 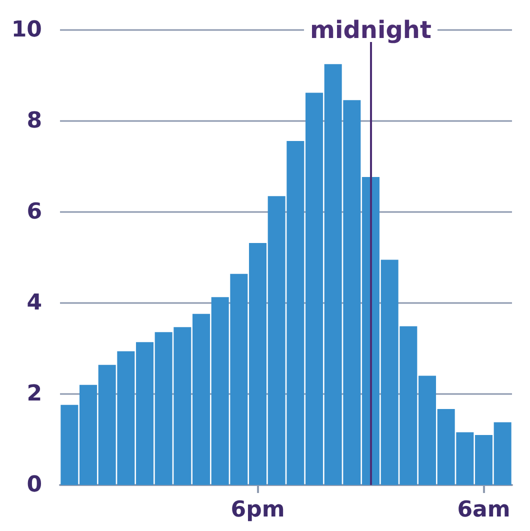 What do you see at coordinates (26, 30) in the screenshot?
I see `y-tick-label: 10` at bounding box center [26, 30].